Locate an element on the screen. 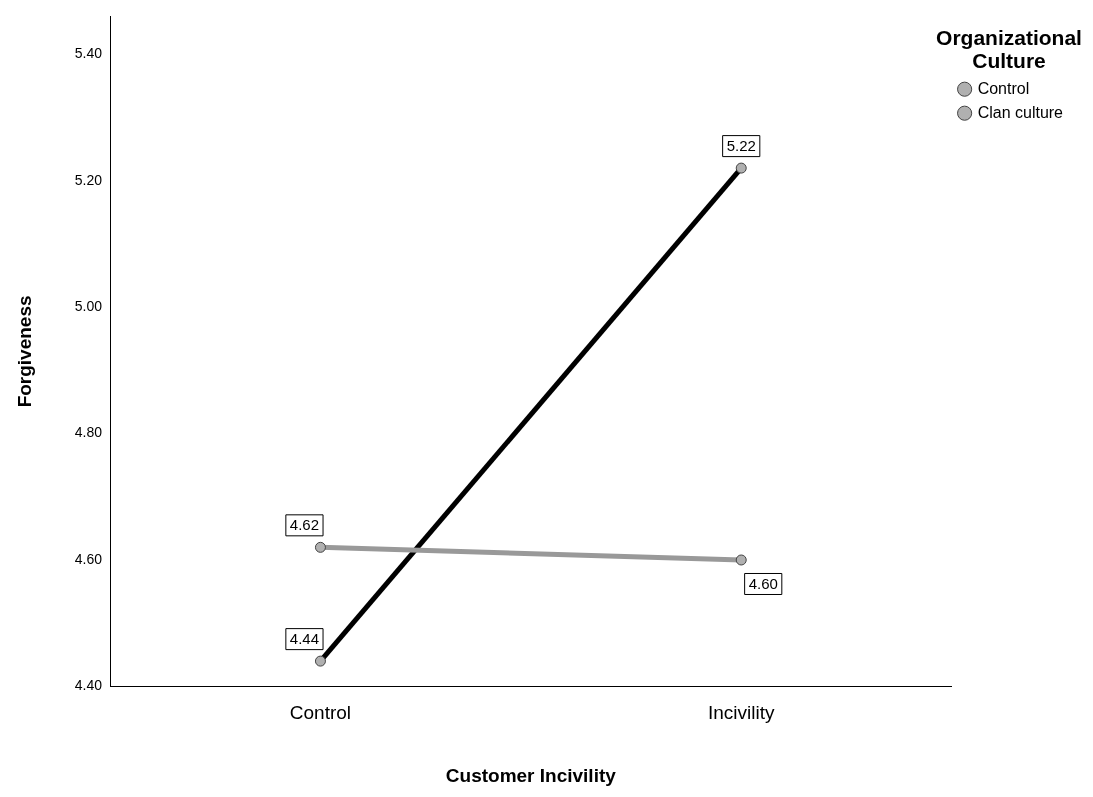 The image size is (1093, 797). data-label: 4.44 is located at coordinates (304, 639).